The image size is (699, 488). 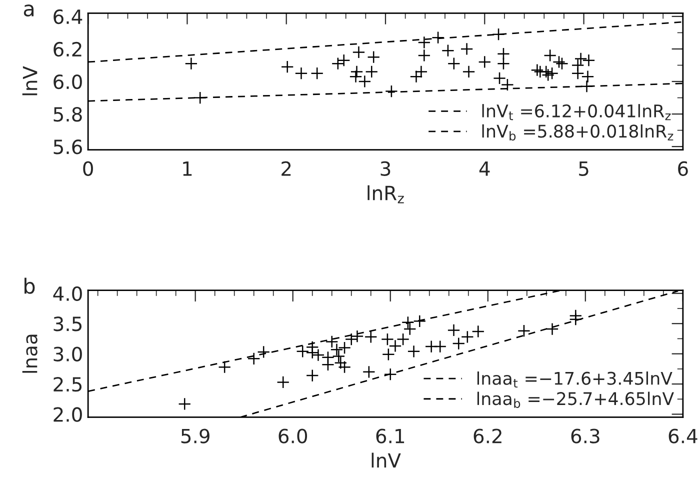 I want to click on x-tick-label: 6.2, so click(x=488, y=436).